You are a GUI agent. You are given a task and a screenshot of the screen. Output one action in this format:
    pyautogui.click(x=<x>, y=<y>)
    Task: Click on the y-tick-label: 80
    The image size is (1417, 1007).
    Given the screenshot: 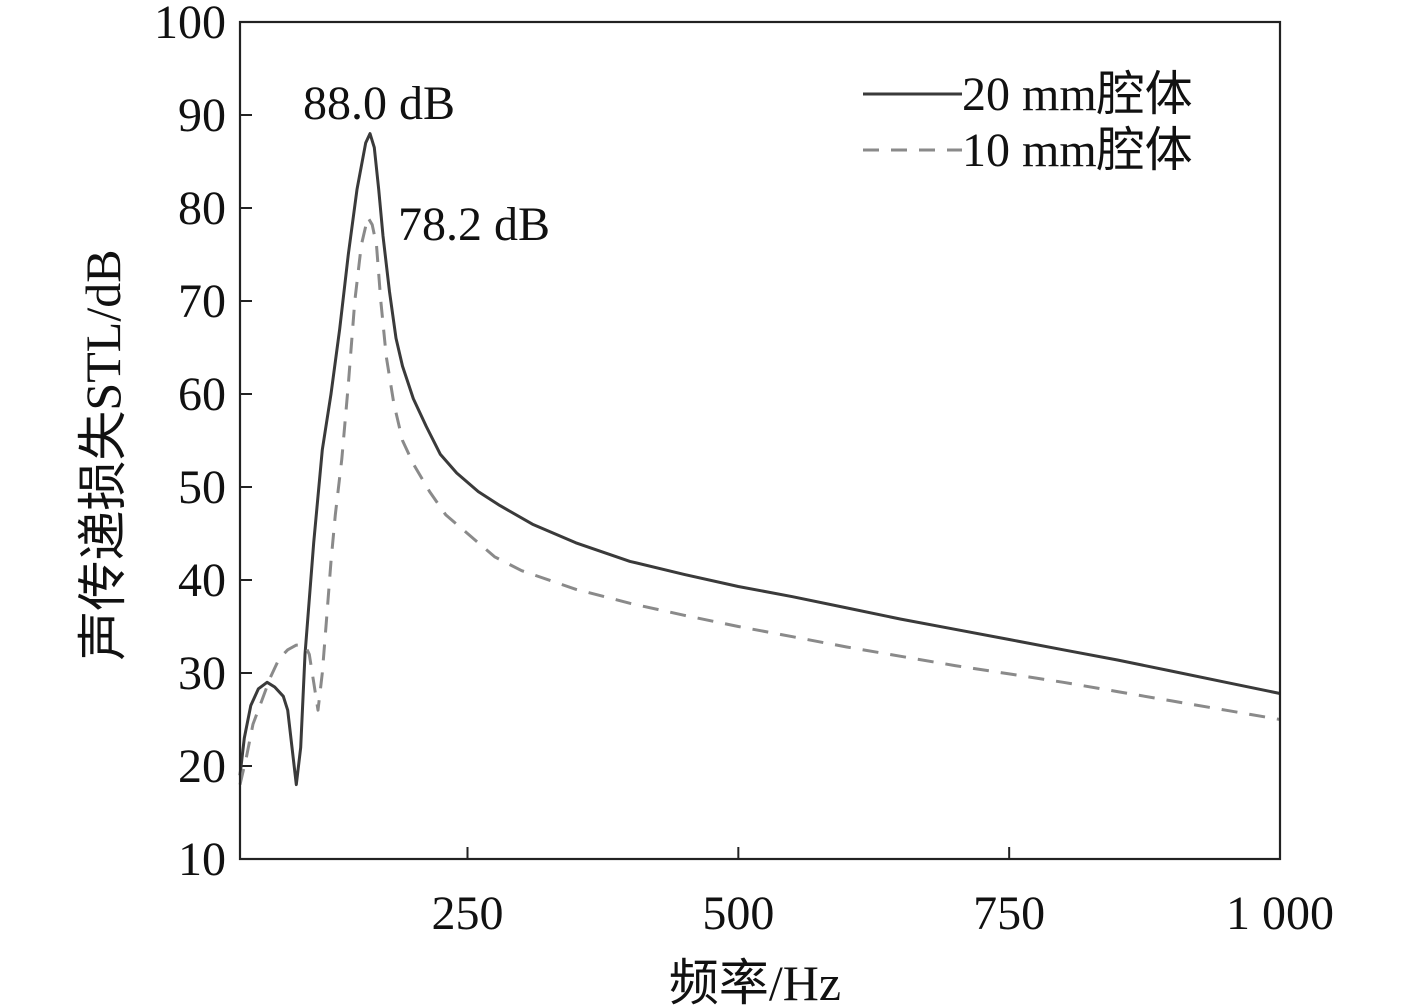 What is the action you would take?
    pyautogui.click(x=202, y=208)
    